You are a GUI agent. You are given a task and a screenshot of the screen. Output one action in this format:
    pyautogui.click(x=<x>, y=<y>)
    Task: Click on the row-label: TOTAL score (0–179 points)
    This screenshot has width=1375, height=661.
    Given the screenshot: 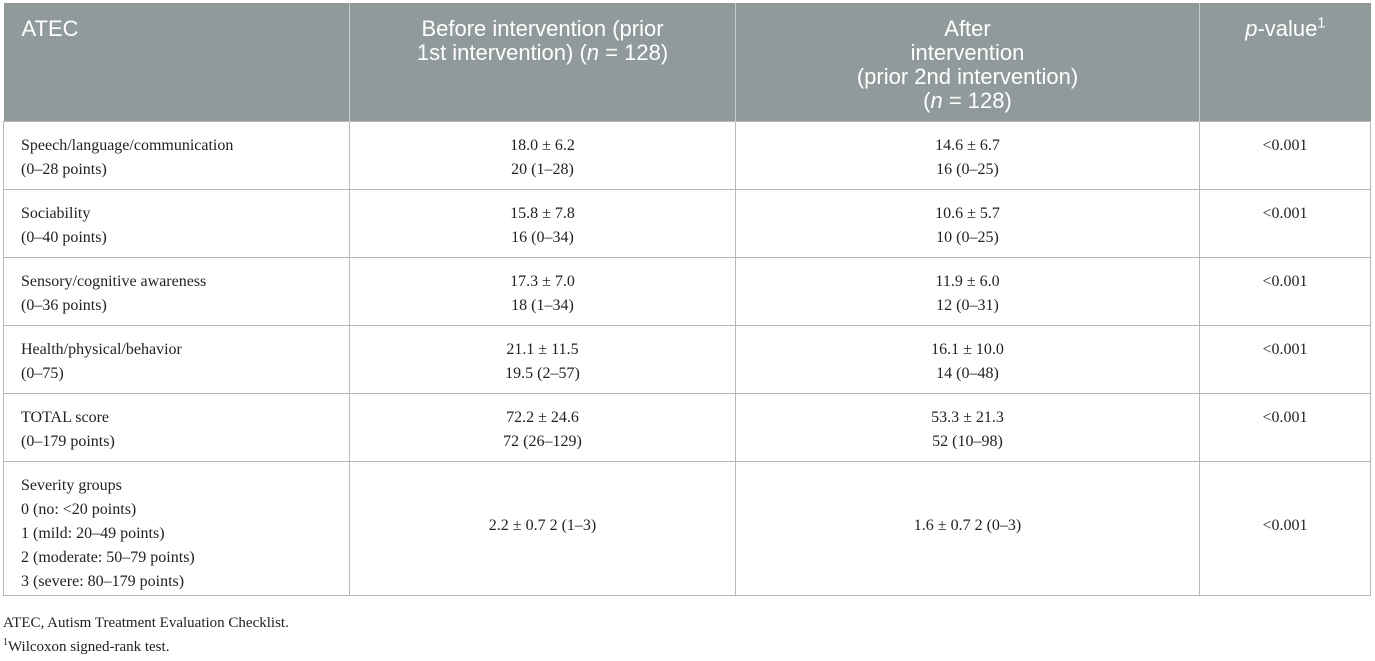 What is the action you would take?
    pyautogui.click(x=176, y=427)
    